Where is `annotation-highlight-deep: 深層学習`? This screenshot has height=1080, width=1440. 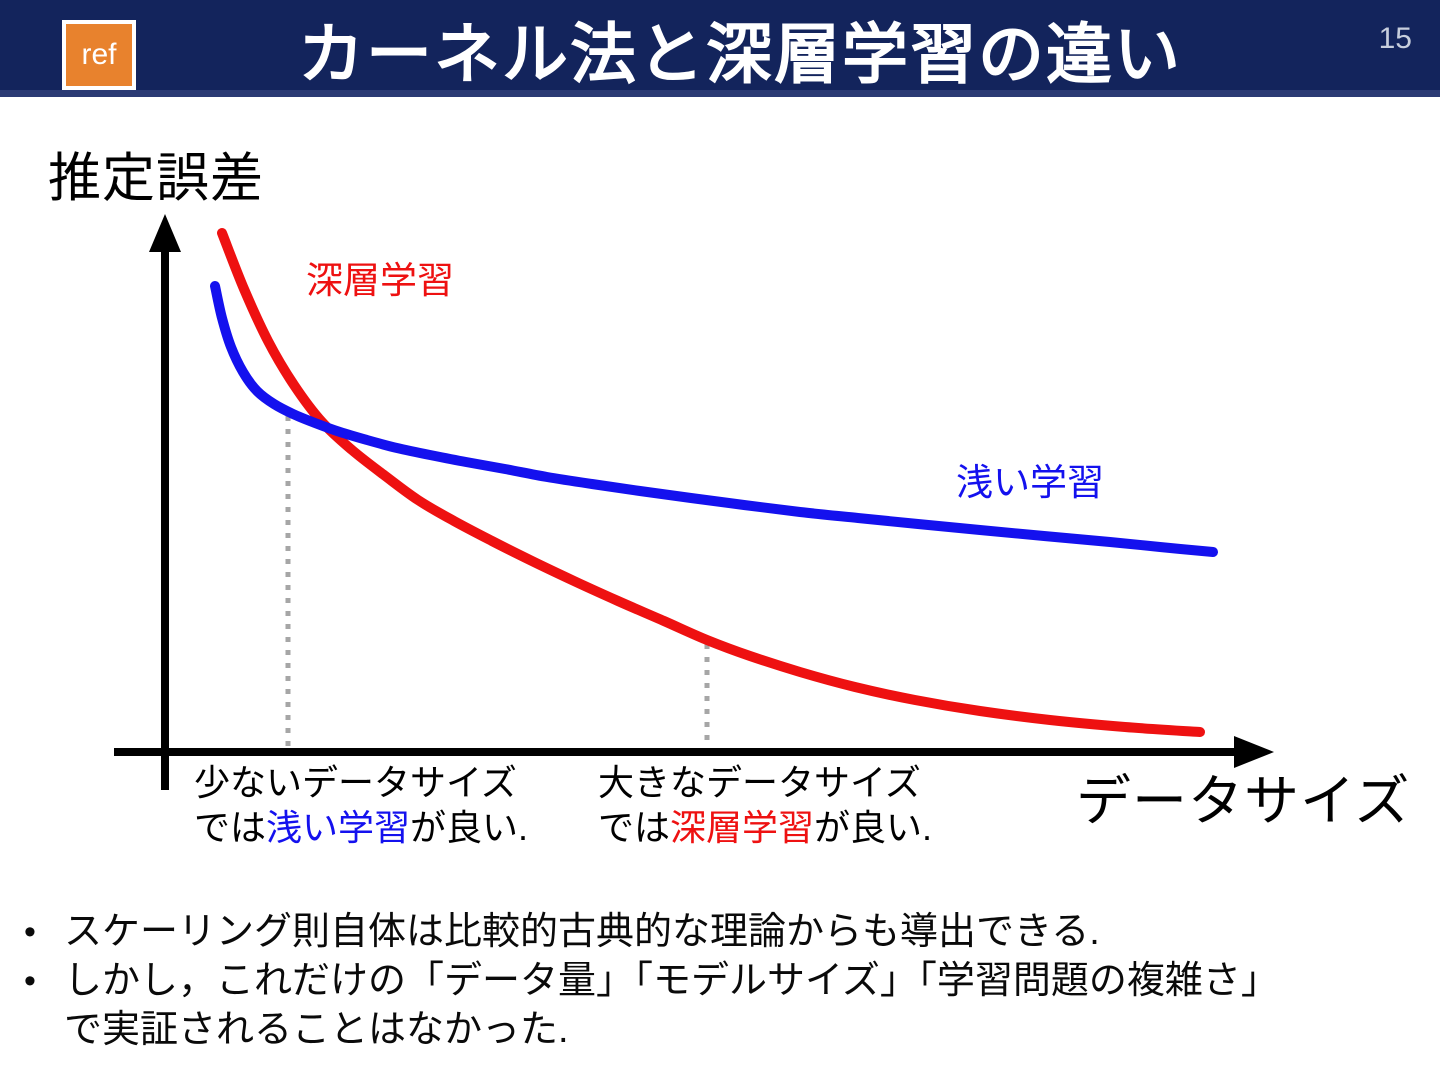 annotation-highlight-deep: 深層学習 is located at coordinates (742, 827).